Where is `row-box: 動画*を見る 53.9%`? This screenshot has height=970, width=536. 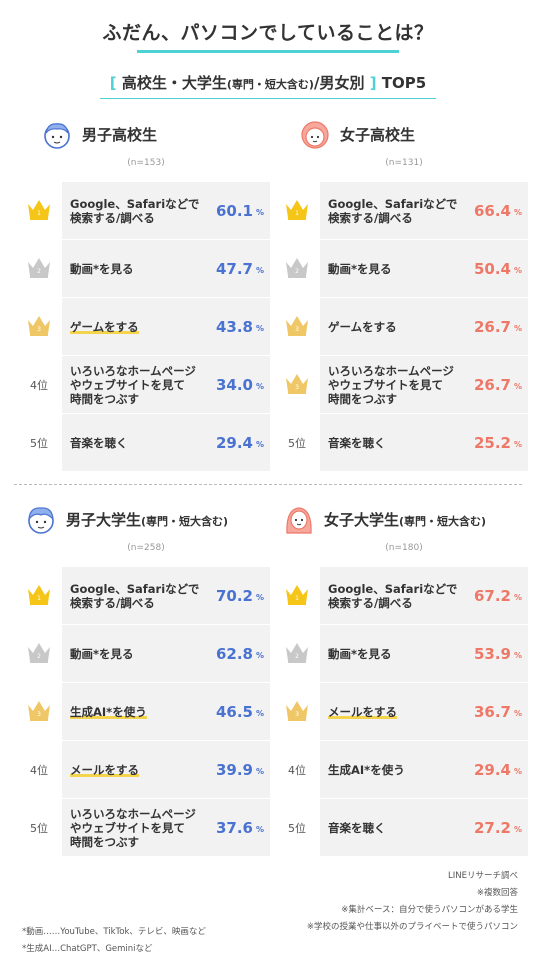
row-box: 動画*を見る 53.9% is located at coordinates (424, 653).